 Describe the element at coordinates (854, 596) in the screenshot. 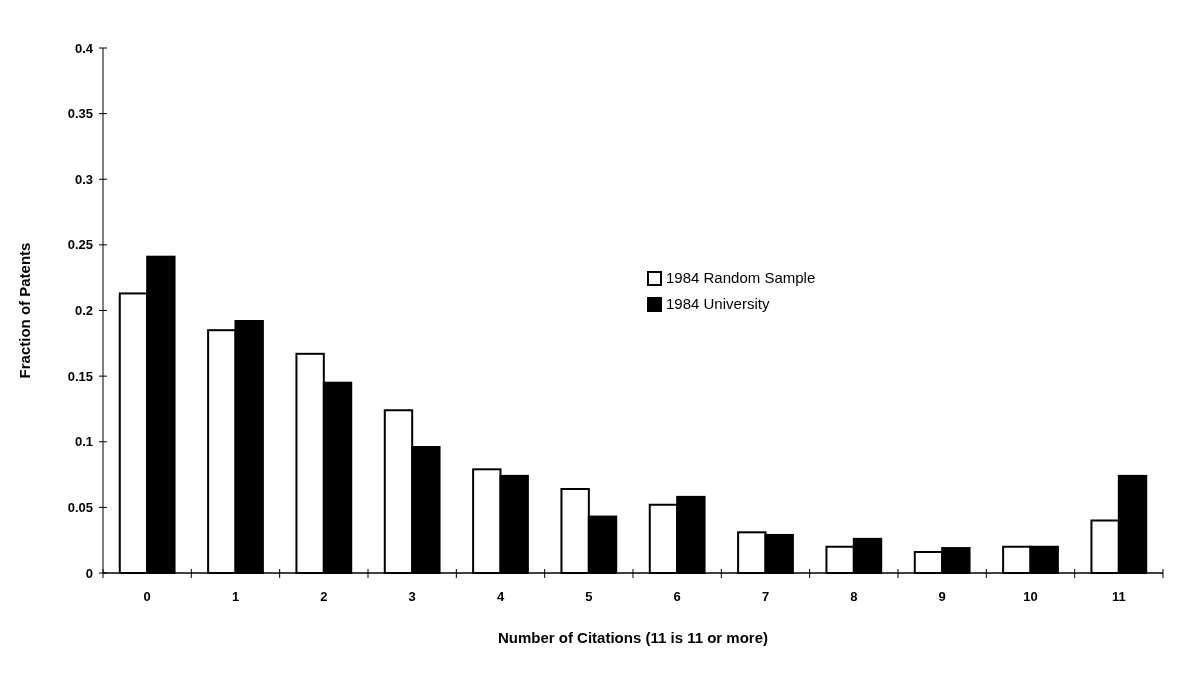

I see `x-tick-label: 8` at that location.